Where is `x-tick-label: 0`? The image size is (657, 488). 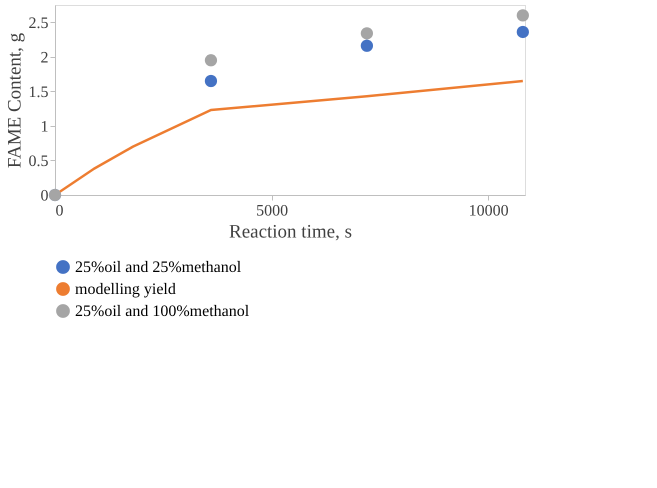
x-tick-label: 0 is located at coordinates (60, 211).